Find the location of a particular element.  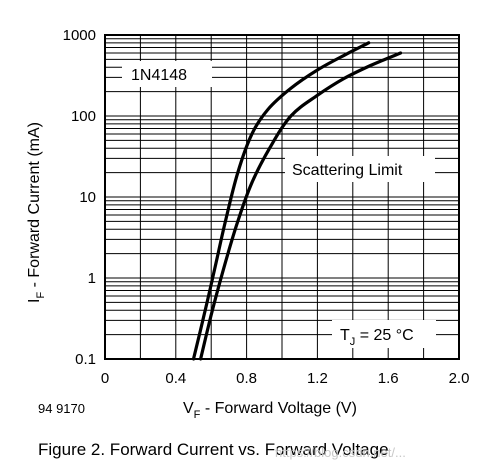

x-axis-subscript: F is located at coordinates (197, 415).